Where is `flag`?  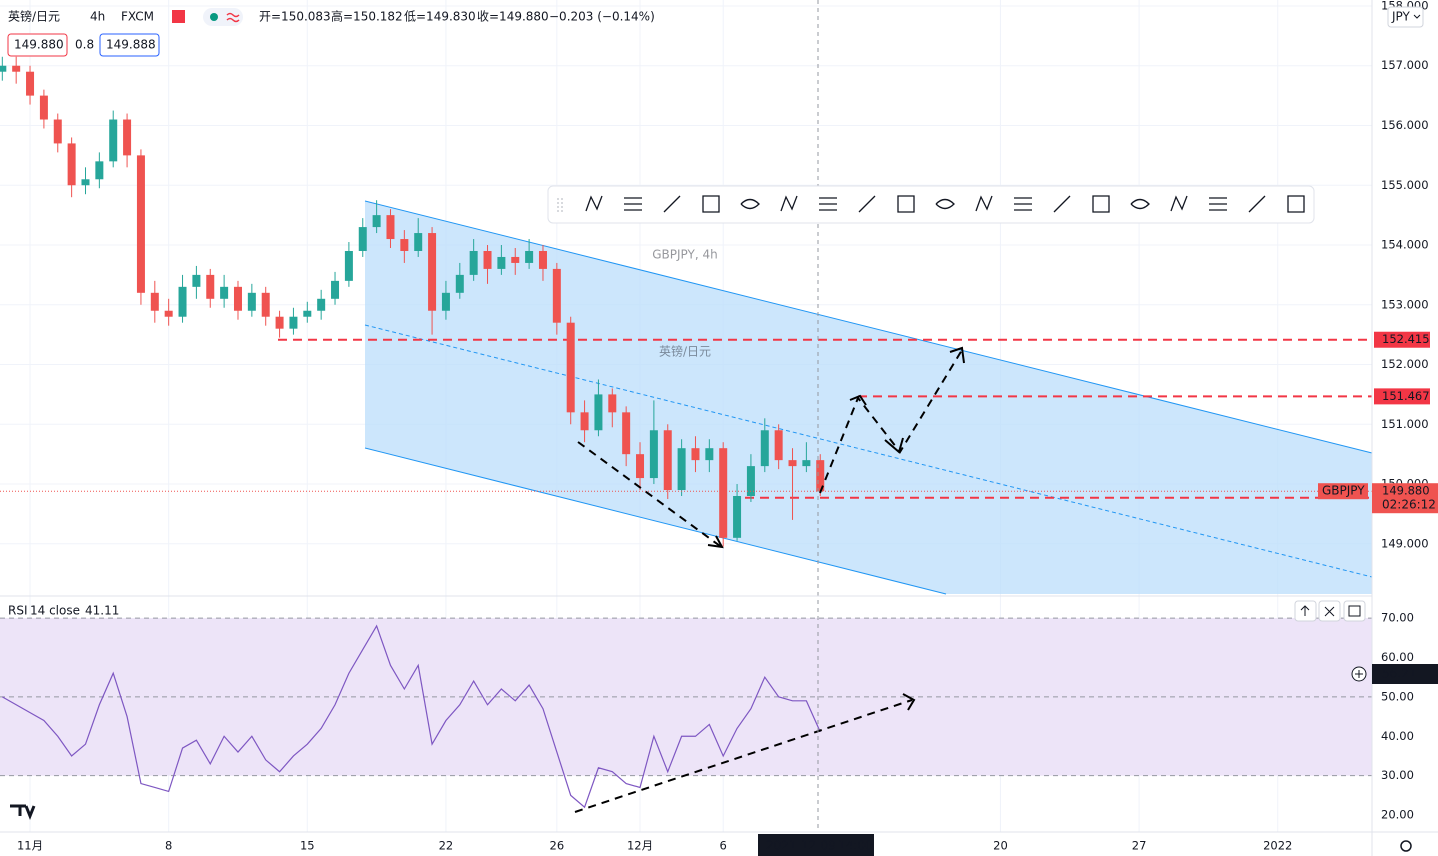 flag is located at coordinates (178, 16).